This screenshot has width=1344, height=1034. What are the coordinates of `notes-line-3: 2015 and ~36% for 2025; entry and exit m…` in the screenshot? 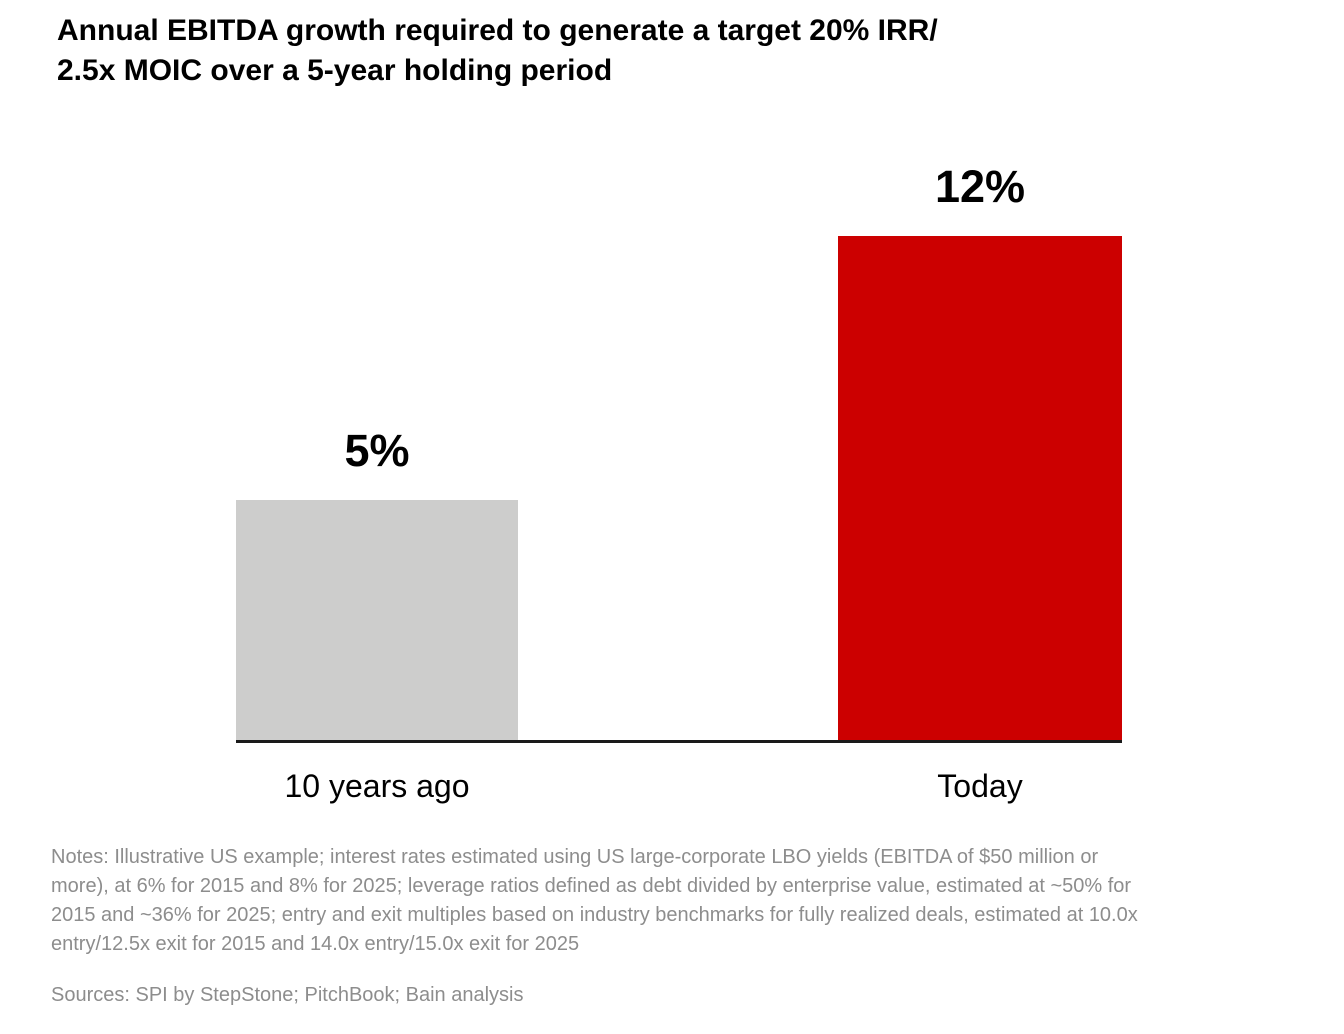 It's located at (594, 915).